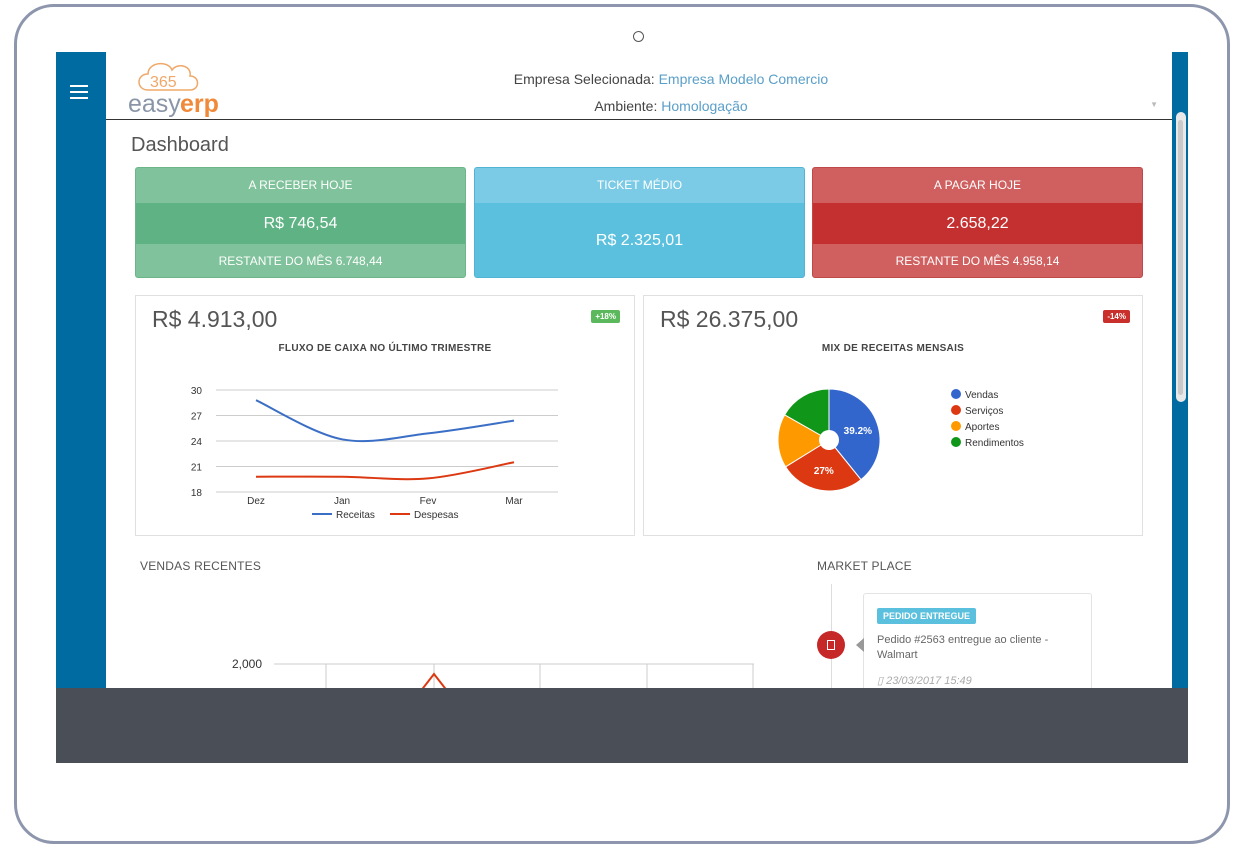  What do you see at coordinates (197, 442) in the screenshot?
I see `y-tick-label: 24` at bounding box center [197, 442].